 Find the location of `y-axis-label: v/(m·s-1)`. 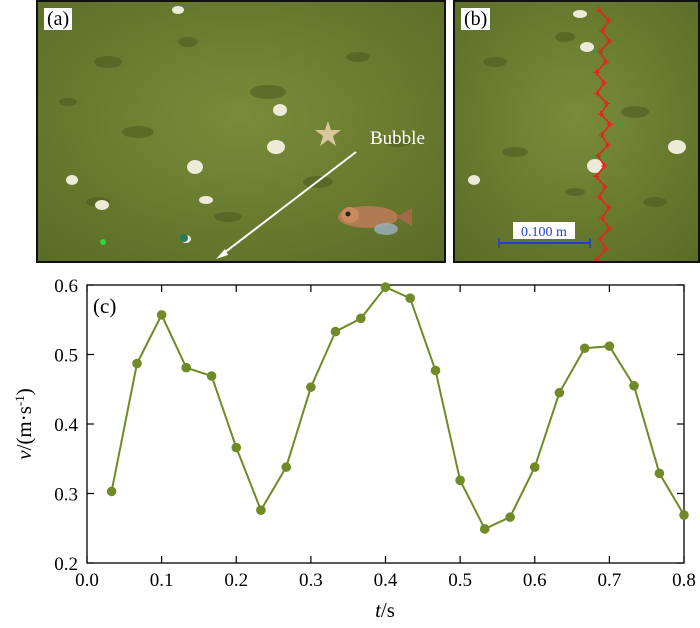

y-axis-label: v/(m·s-1) is located at coordinates (24, 424).